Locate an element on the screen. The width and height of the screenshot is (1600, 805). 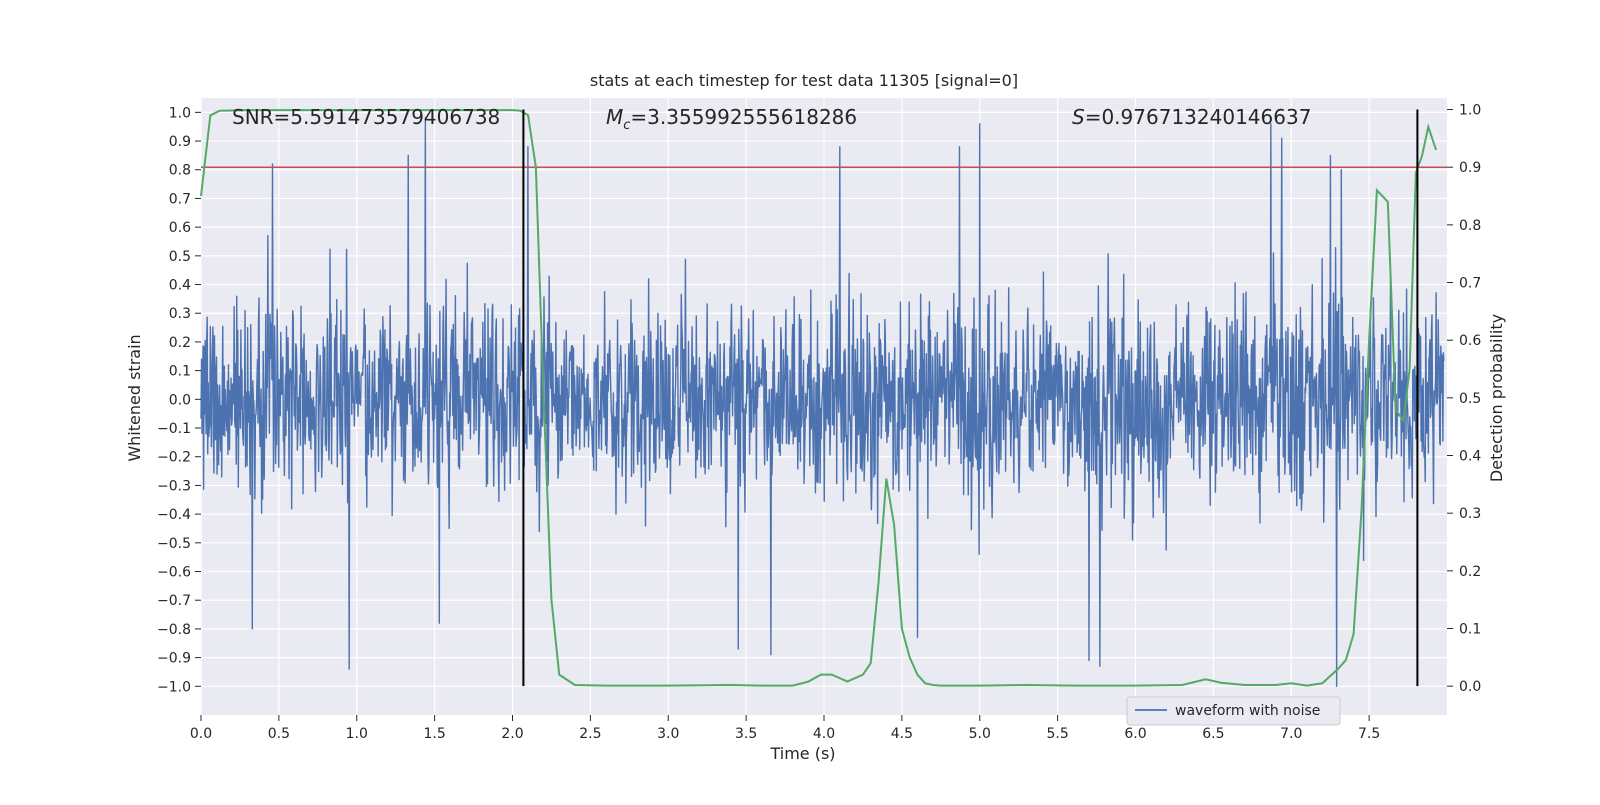
right-tick-label: 0.5 is located at coordinates (1470, 399).